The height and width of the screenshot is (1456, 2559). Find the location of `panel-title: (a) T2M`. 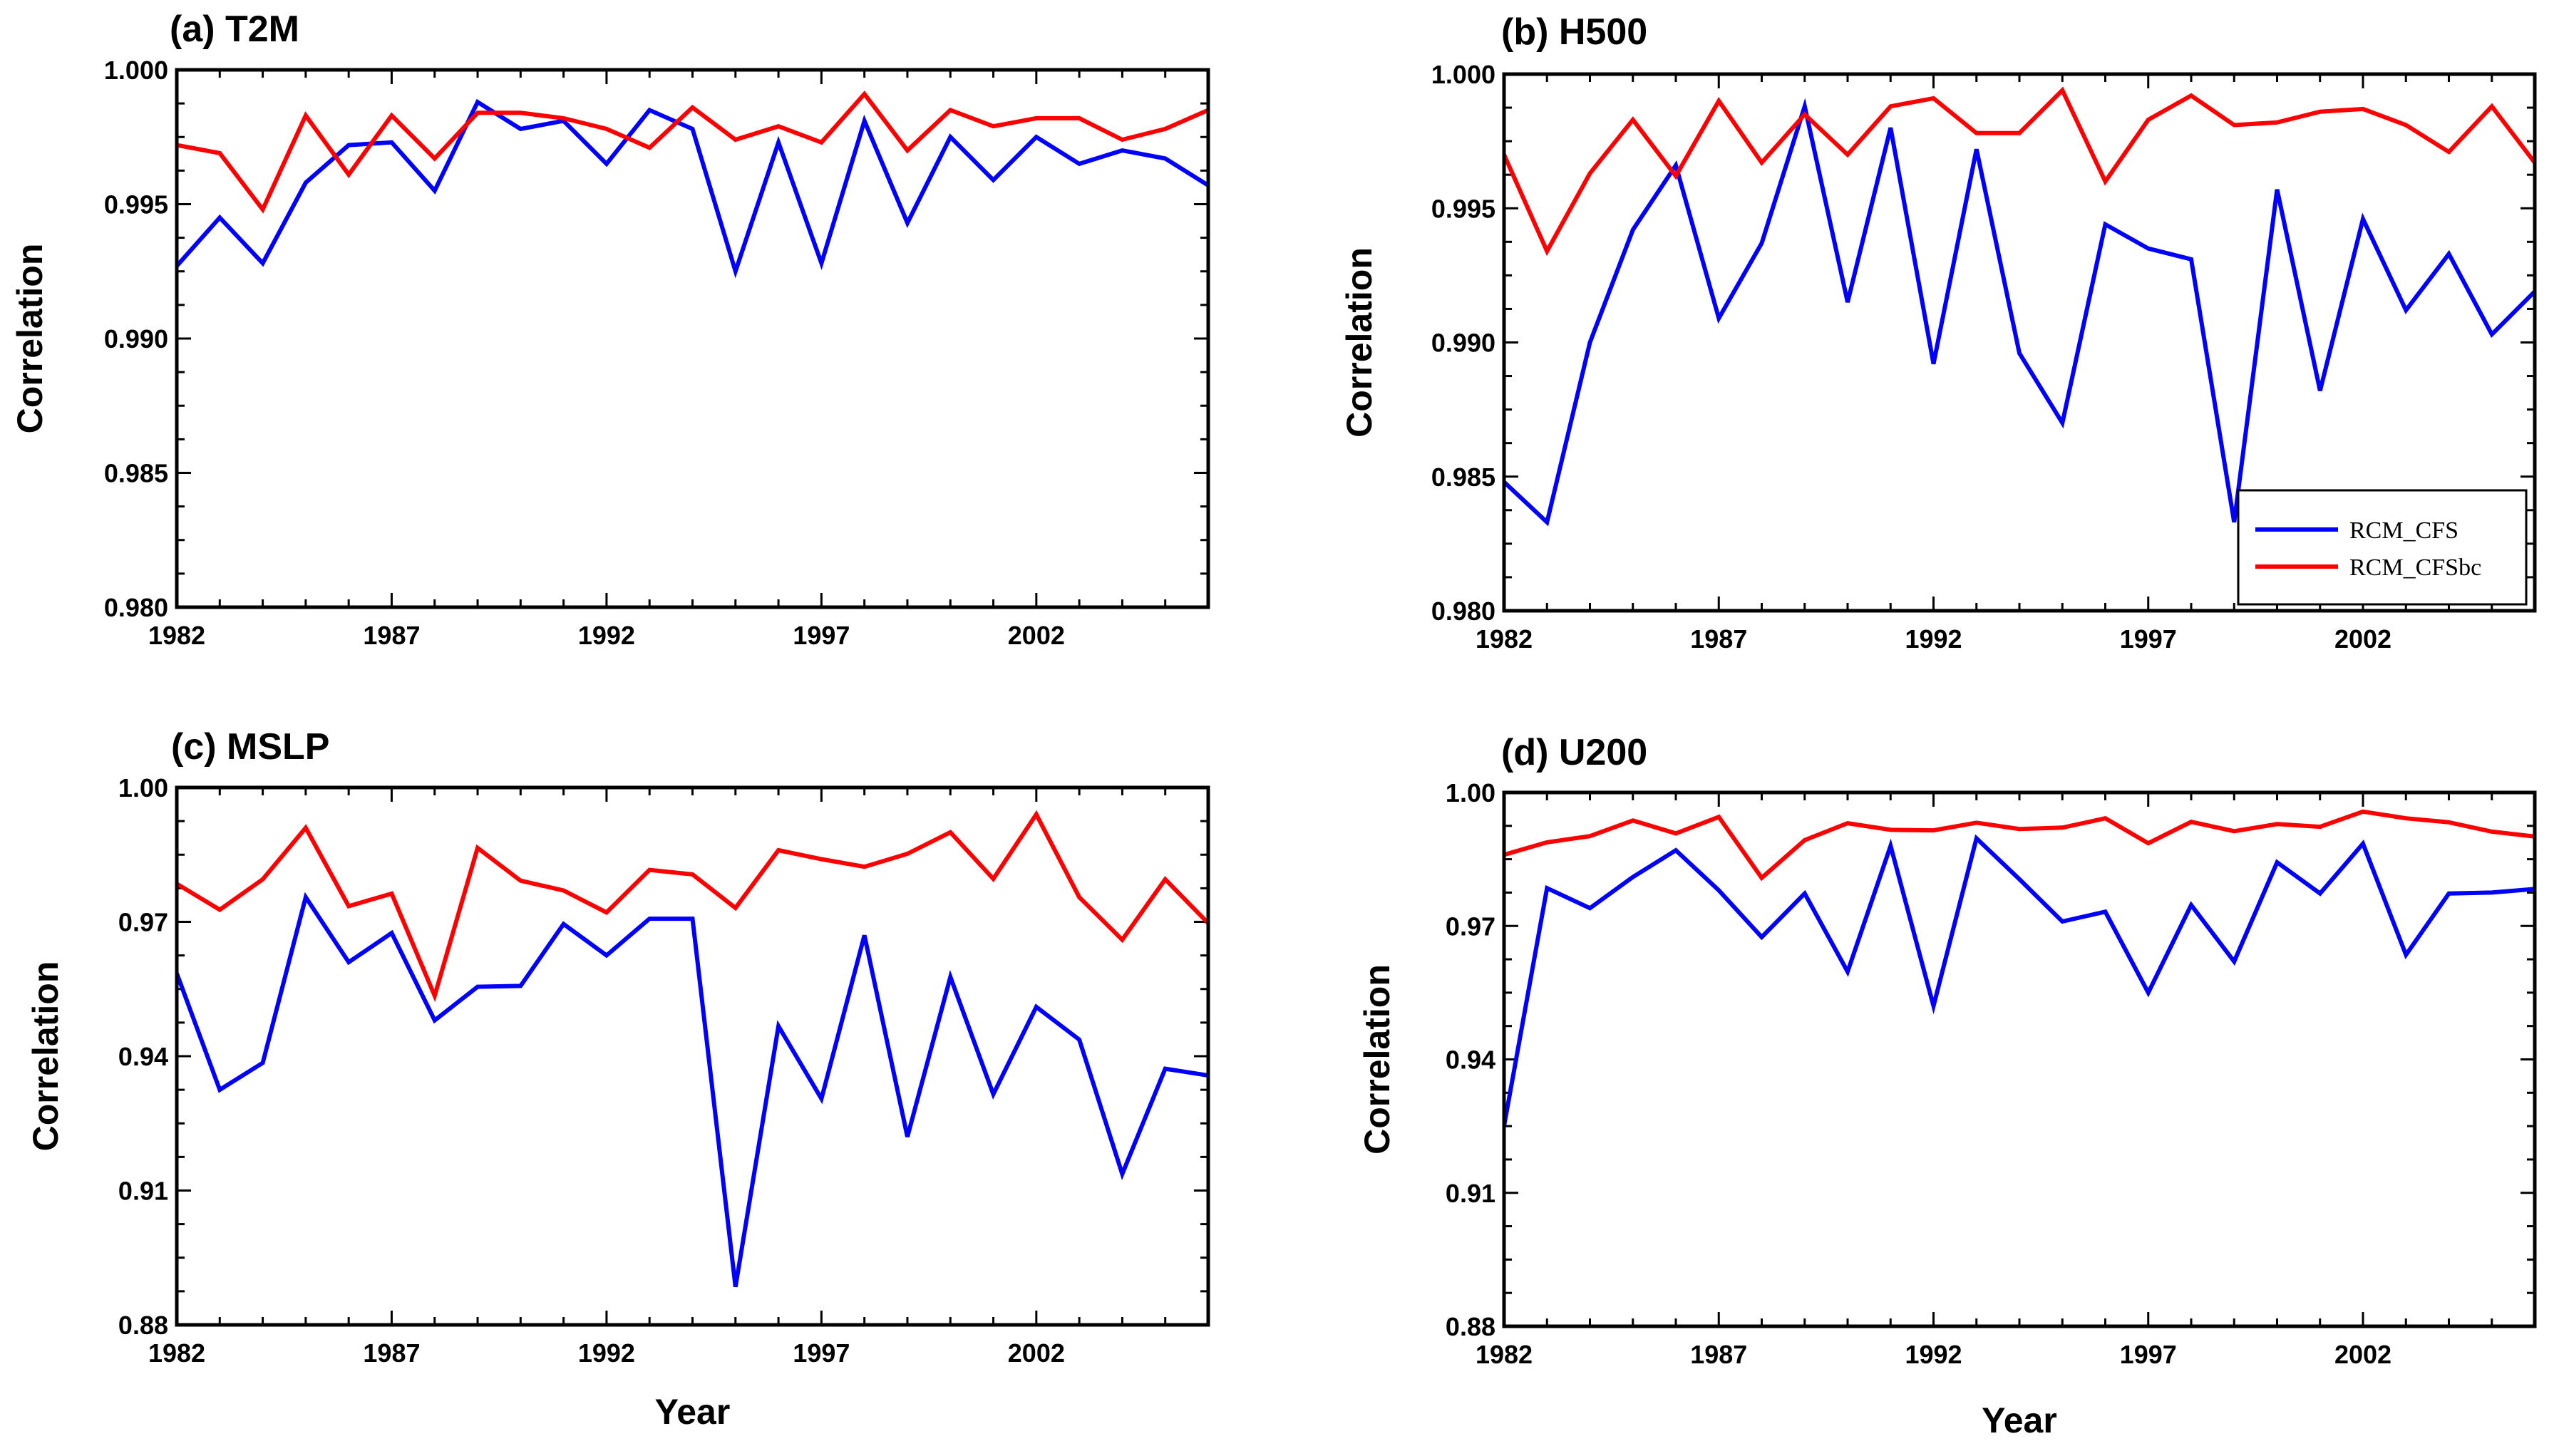

panel-title: (a) T2M is located at coordinates (235, 29).